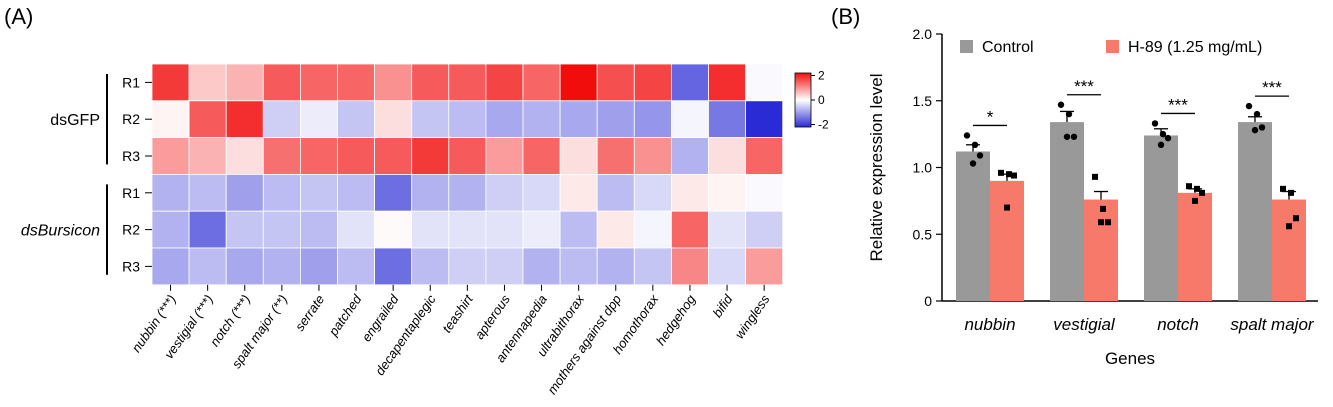 Image resolution: width=1333 pixels, height=407 pixels. I want to click on y-tick-label: 2.0, so click(923, 34).